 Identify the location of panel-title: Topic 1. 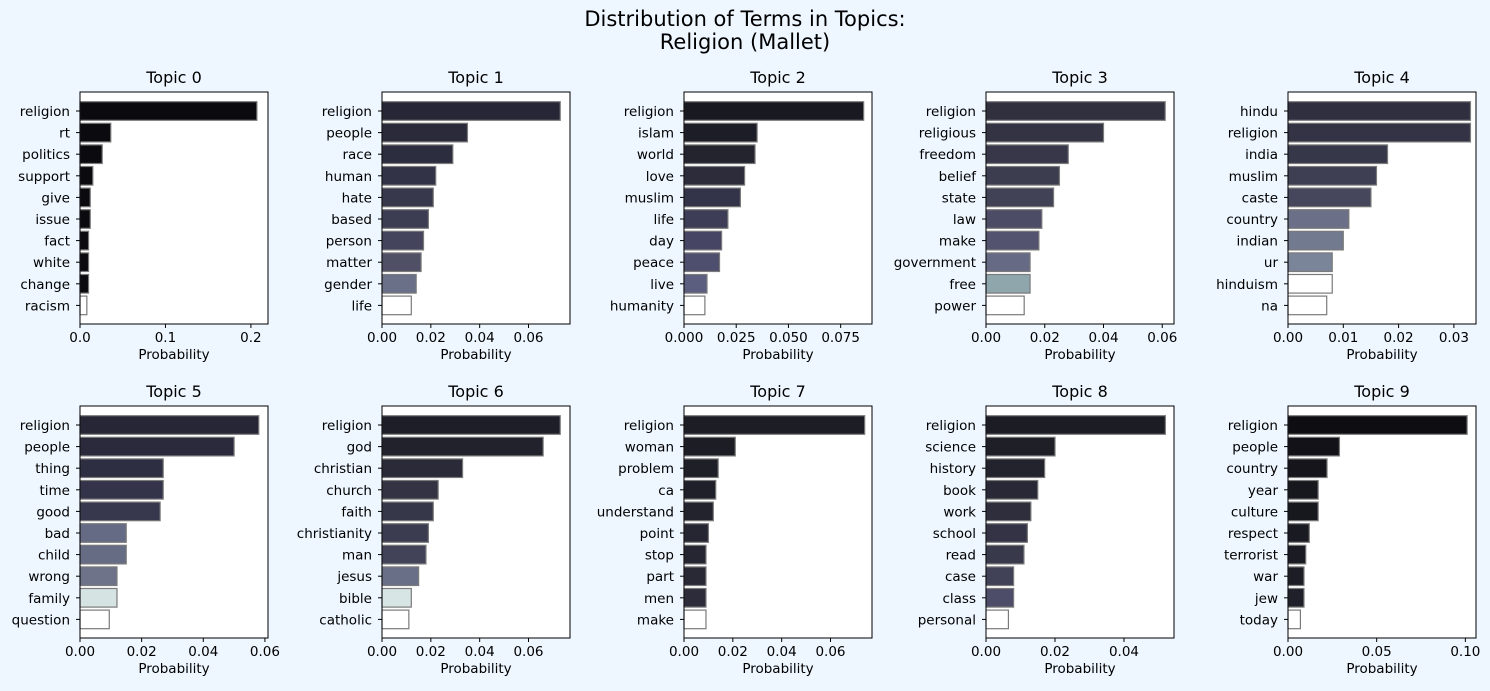
(475, 77).